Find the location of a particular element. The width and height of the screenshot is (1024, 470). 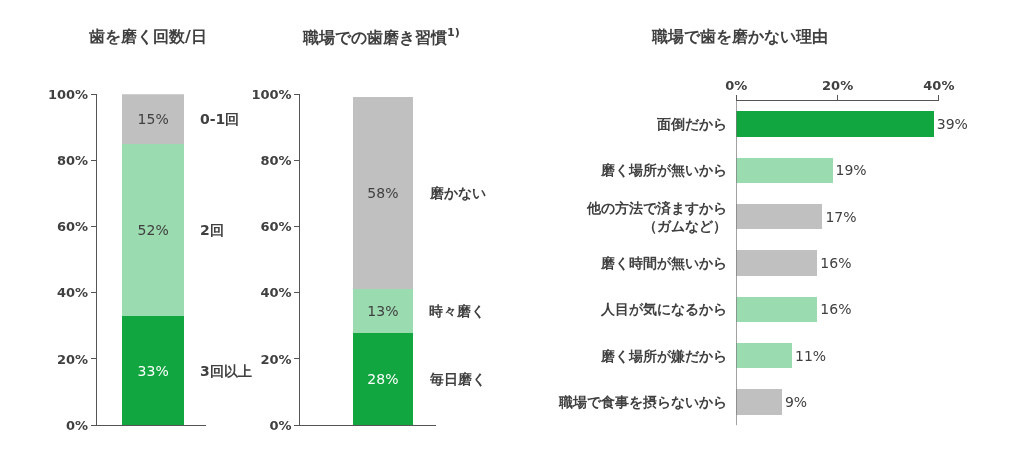

y-tick-label: 他の方法で済ますから（ガムなど） is located at coordinates (657, 216).